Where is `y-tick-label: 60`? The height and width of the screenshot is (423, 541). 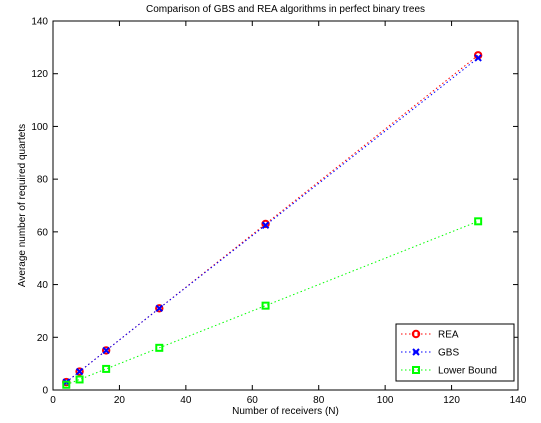
y-tick-label: 60 is located at coordinates (43, 232).